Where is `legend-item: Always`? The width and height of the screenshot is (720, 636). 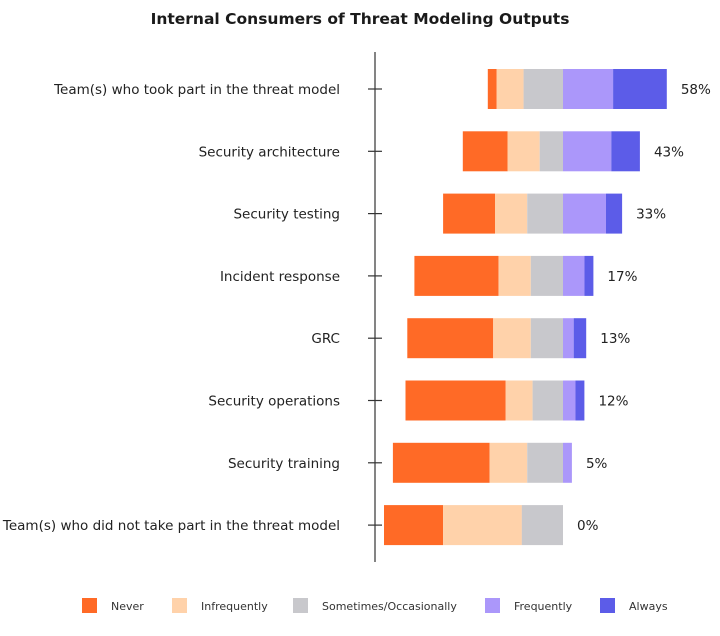
legend-item: Always is located at coordinates (634, 605).